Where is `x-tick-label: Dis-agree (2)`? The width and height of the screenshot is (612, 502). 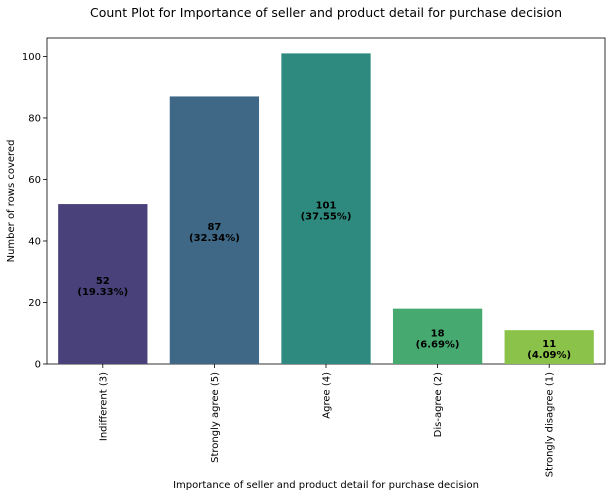 x-tick-label: Dis-agree (2) is located at coordinates (438, 404).